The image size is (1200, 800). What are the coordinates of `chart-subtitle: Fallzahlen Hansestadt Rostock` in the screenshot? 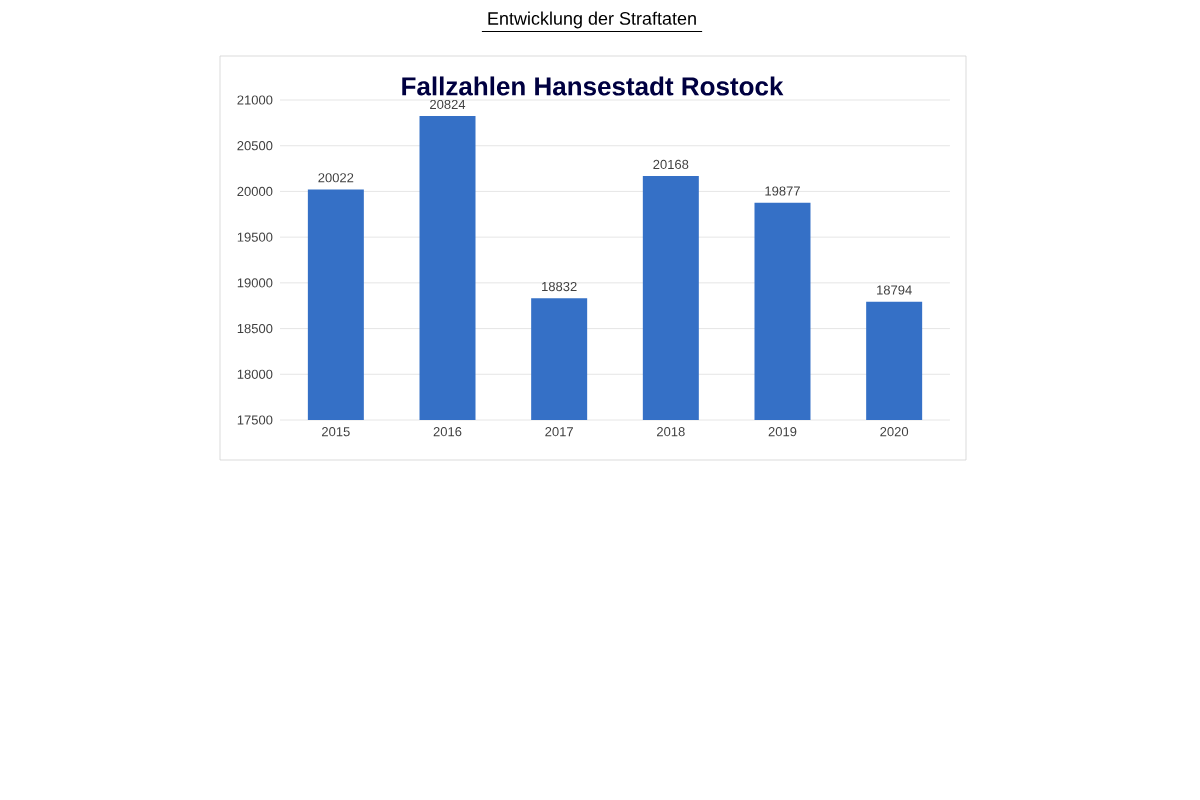 It's located at (593, 86).